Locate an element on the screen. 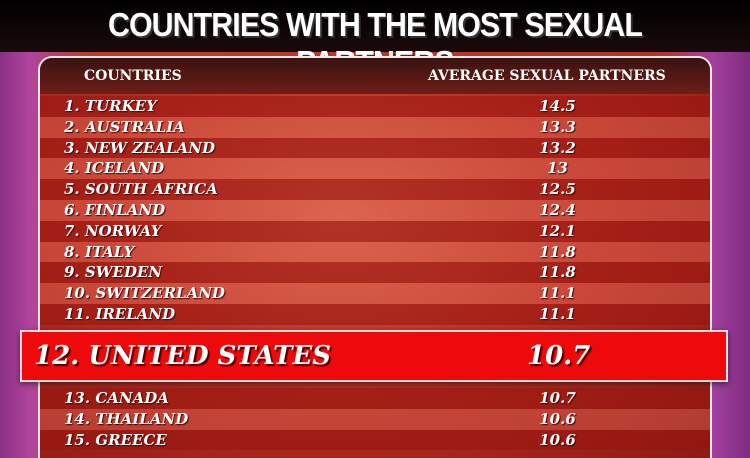  table-row: 7. NORWAY 12.1 is located at coordinates (375, 231).